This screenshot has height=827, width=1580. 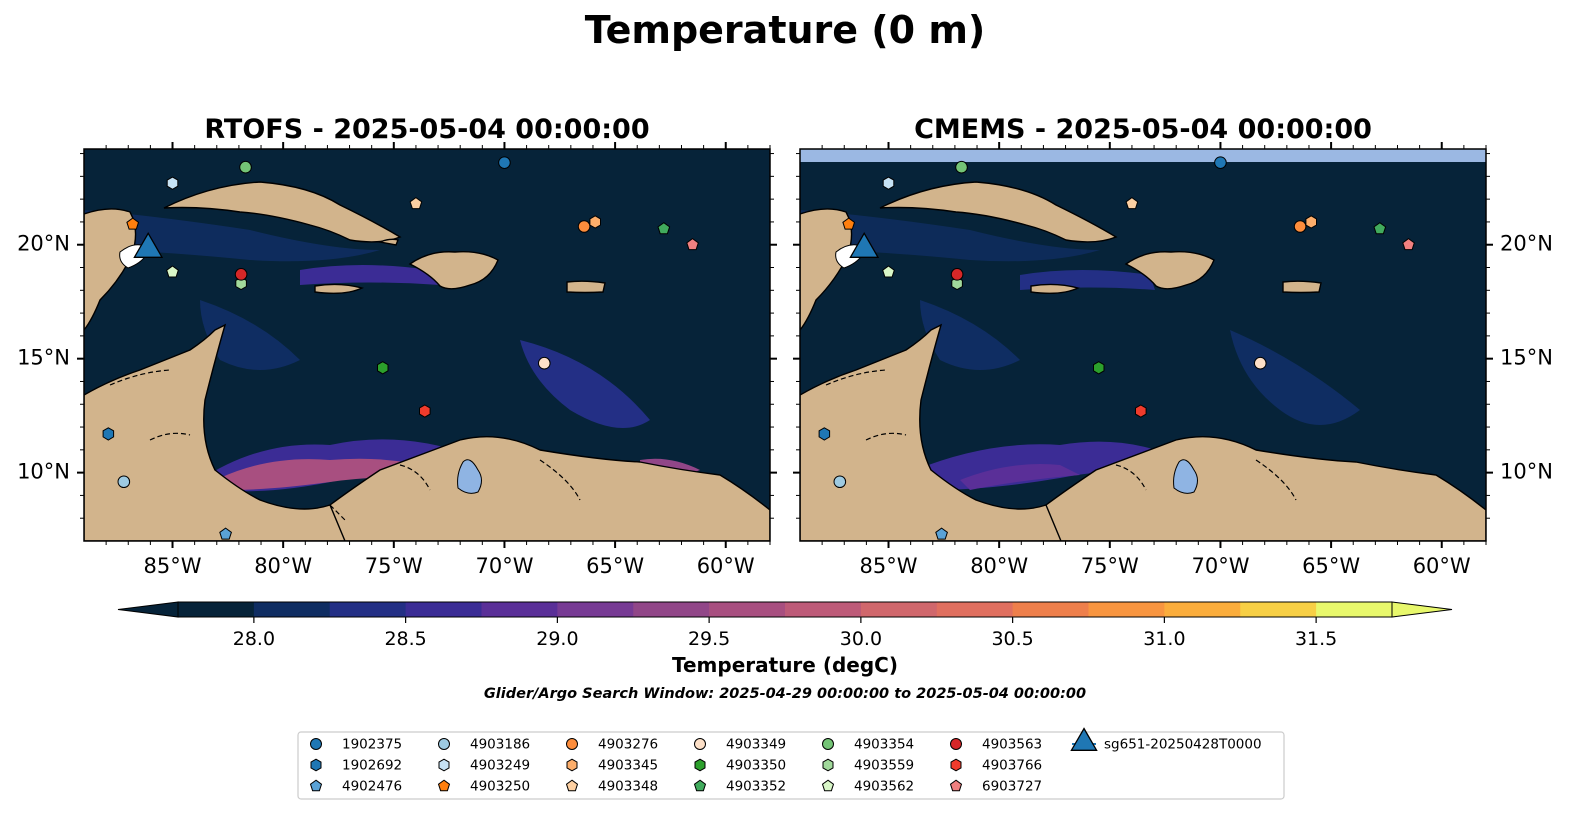 I want to click on legend-entry: sg651-20250428T0000, so click(x=1166, y=740).